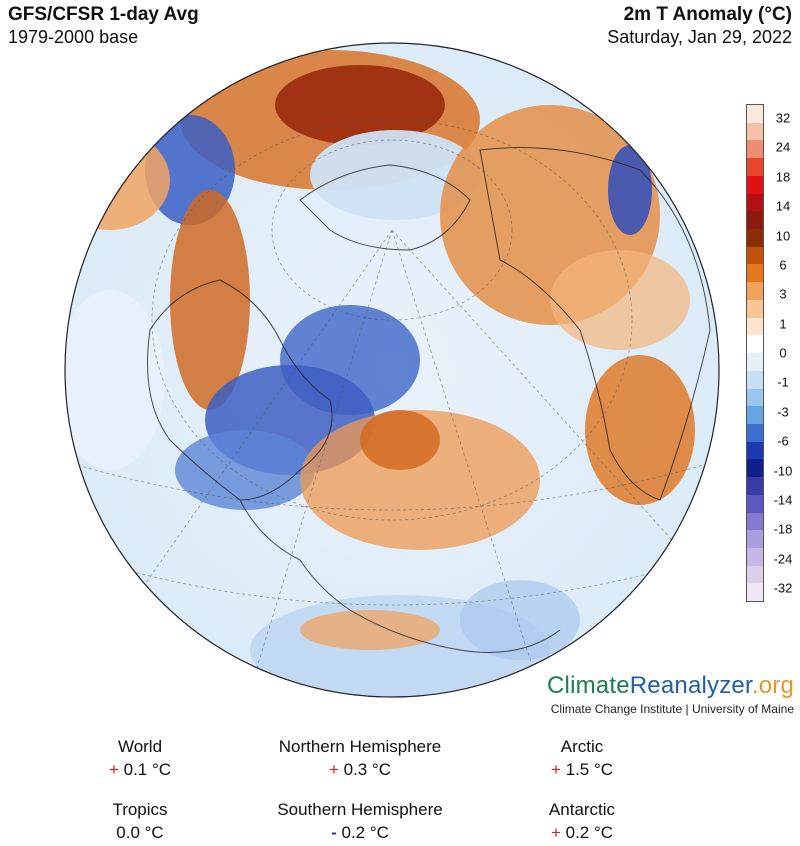 This screenshot has height=846, width=800. What do you see at coordinates (690, 685) in the screenshot?
I see `brand-name-part: Reanalyzer` at bounding box center [690, 685].